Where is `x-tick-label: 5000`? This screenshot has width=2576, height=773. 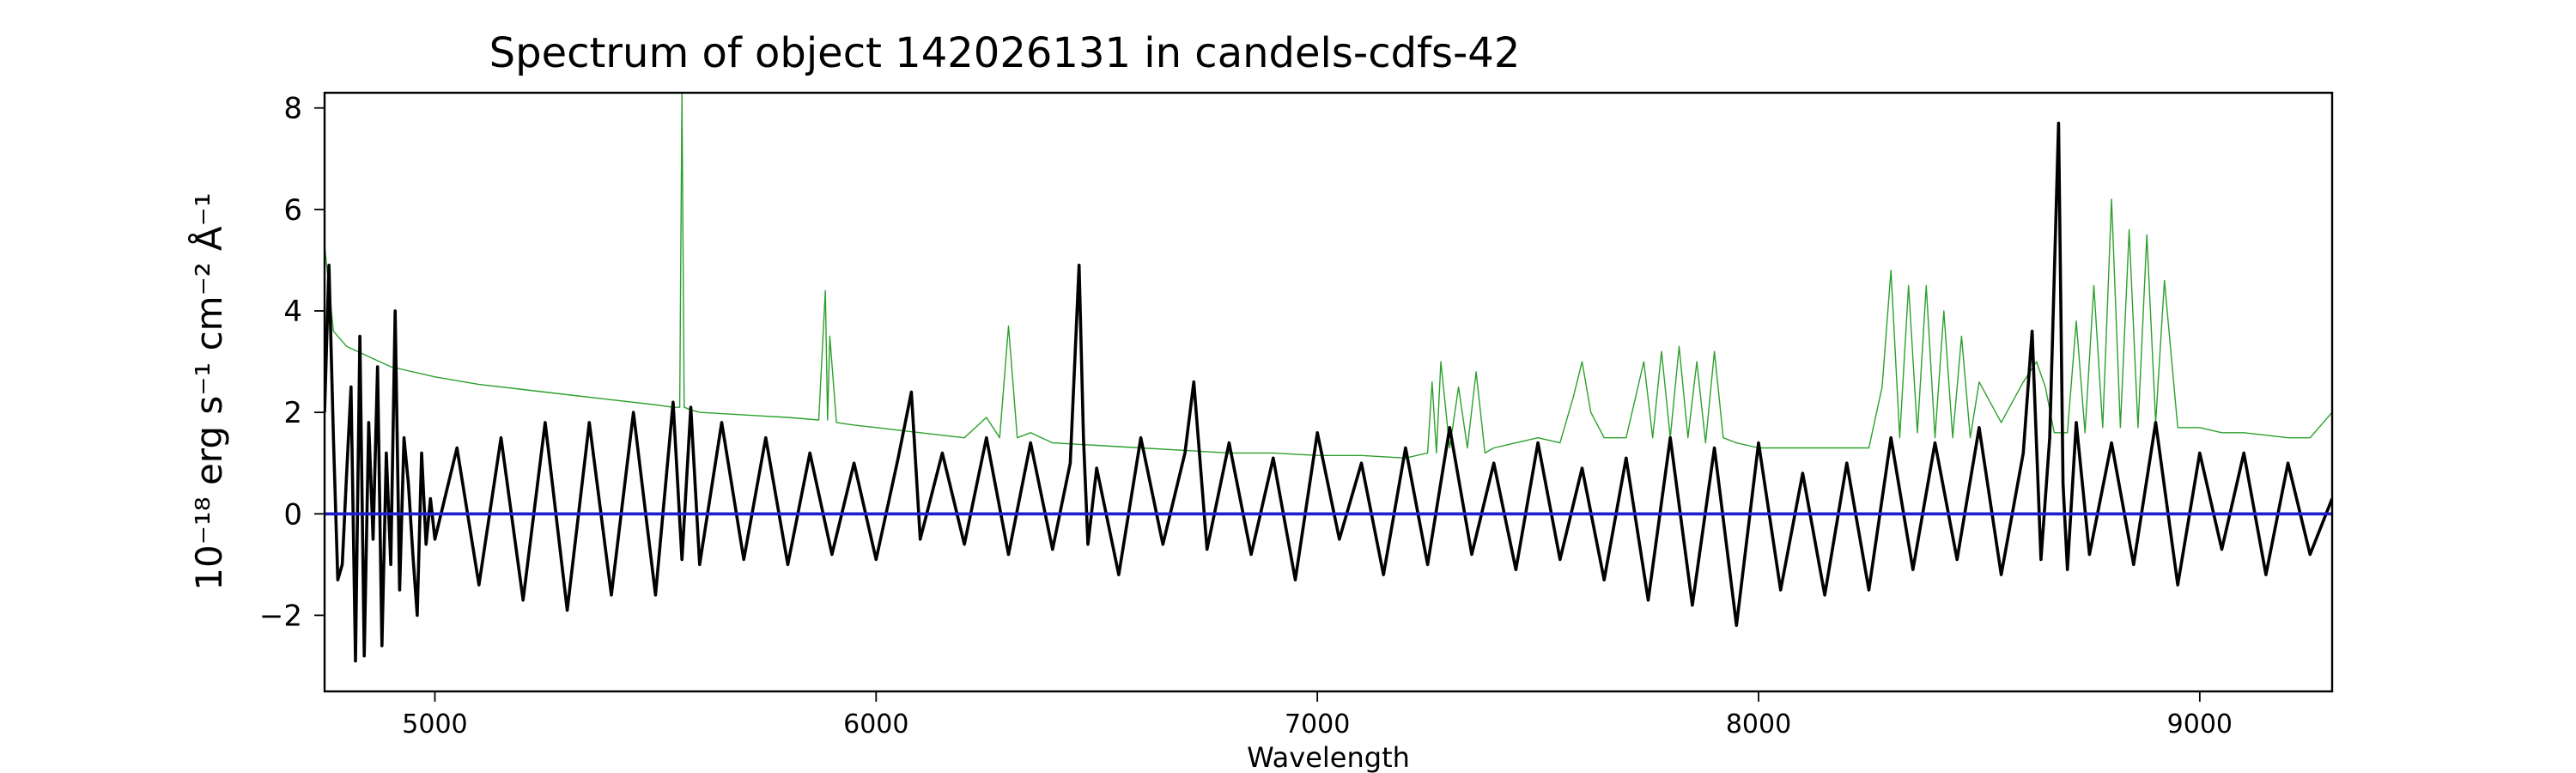
x-tick-label: 5000 is located at coordinates (434, 724).